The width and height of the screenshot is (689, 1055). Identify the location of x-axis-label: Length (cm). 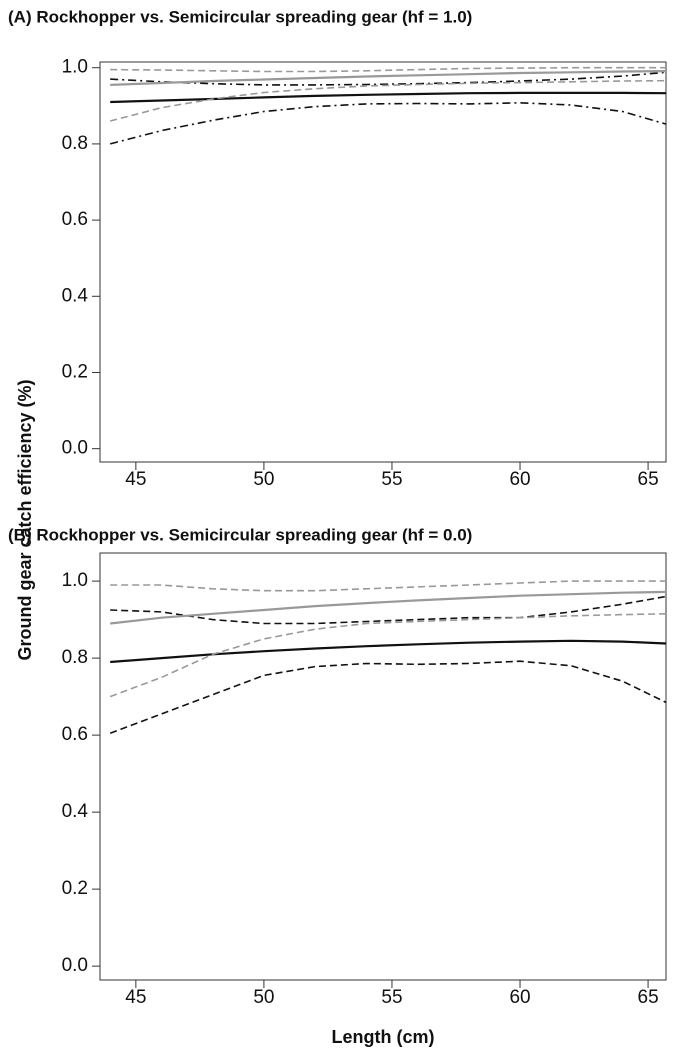
(383, 1037).